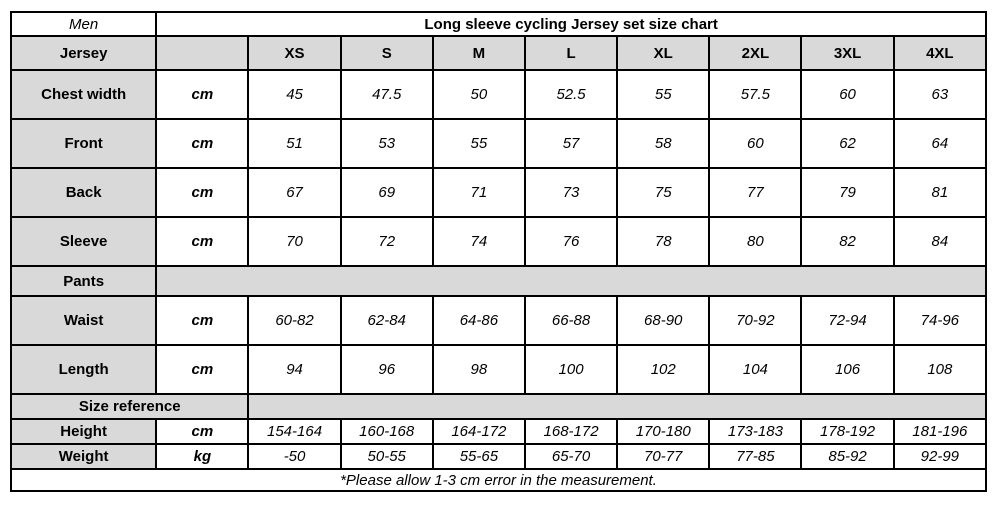  I want to click on value-cell: 96, so click(386, 369).